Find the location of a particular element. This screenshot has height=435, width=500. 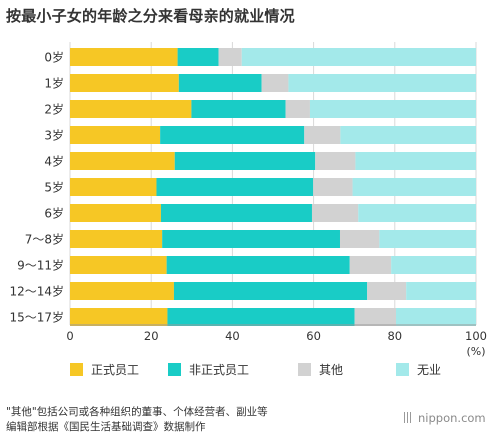

category-label: 6岁 is located at coordinates (54, 213).